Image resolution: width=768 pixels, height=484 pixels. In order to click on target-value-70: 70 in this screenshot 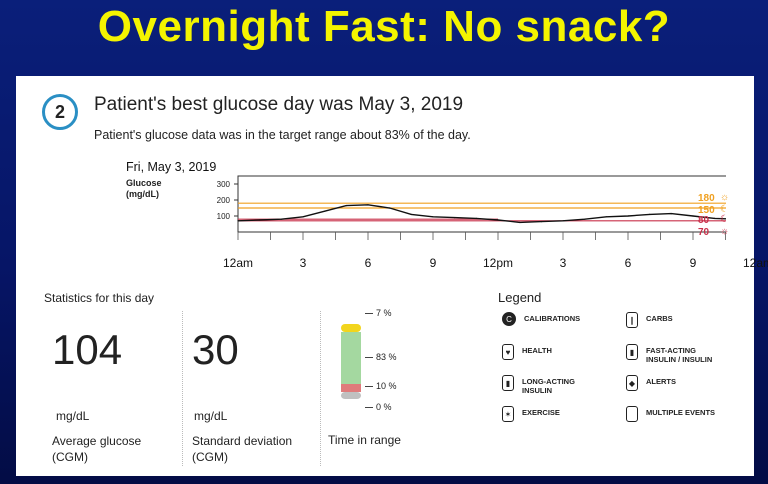, I will do `click(704, 232)`.